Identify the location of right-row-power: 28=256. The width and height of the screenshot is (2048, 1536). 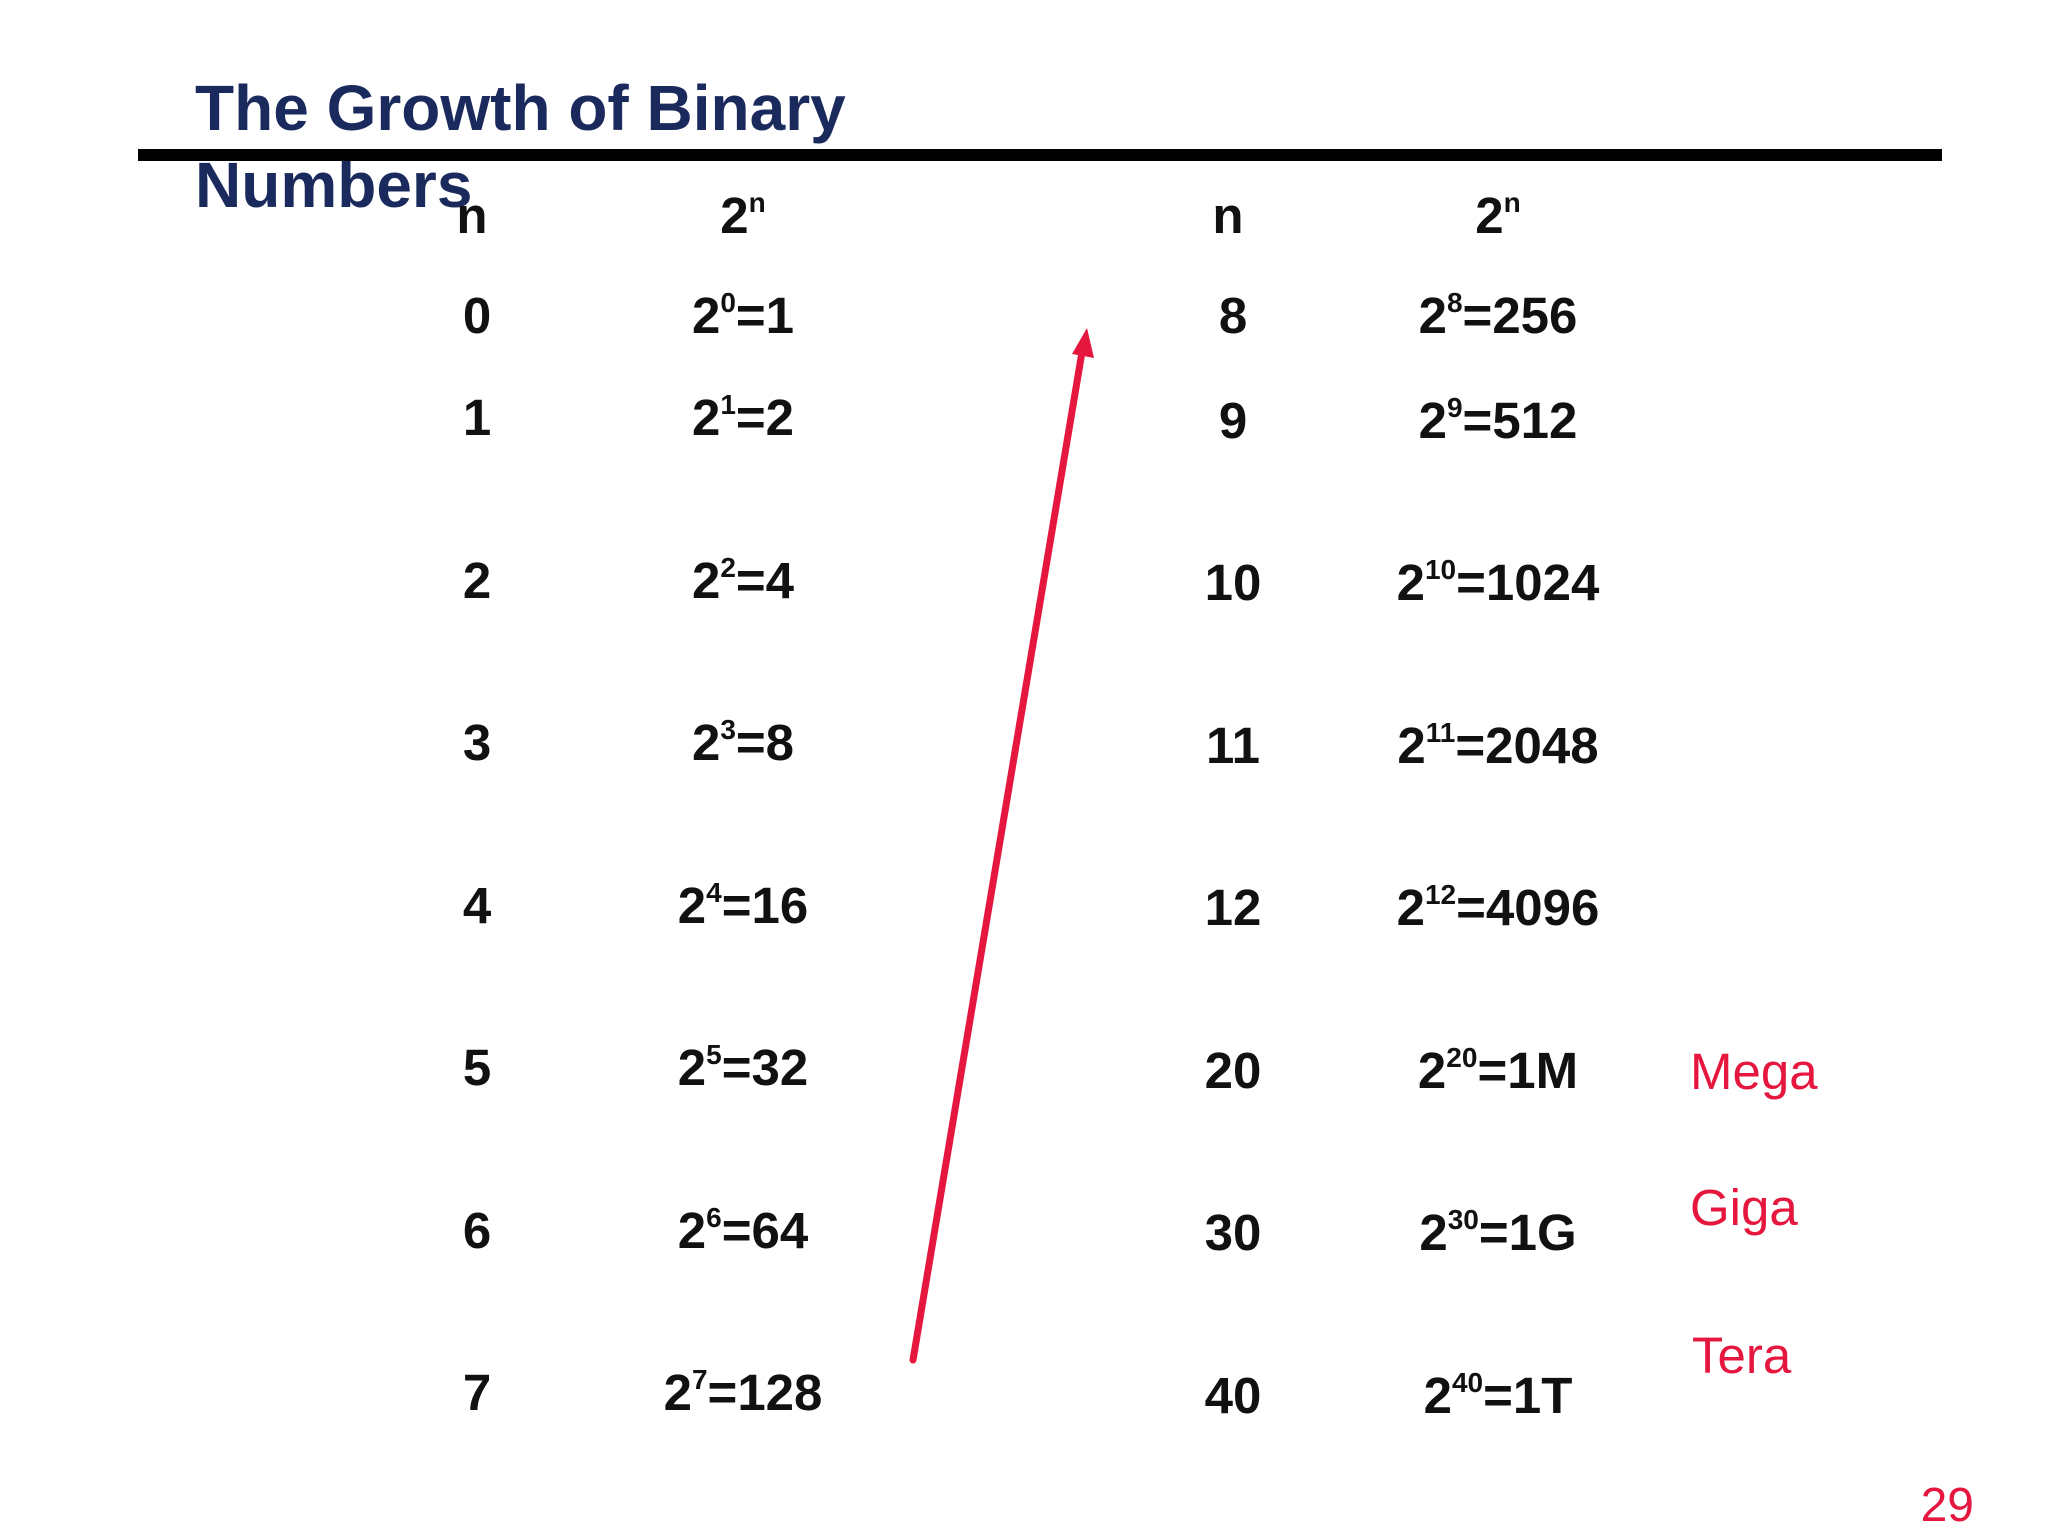
(1498, 315).